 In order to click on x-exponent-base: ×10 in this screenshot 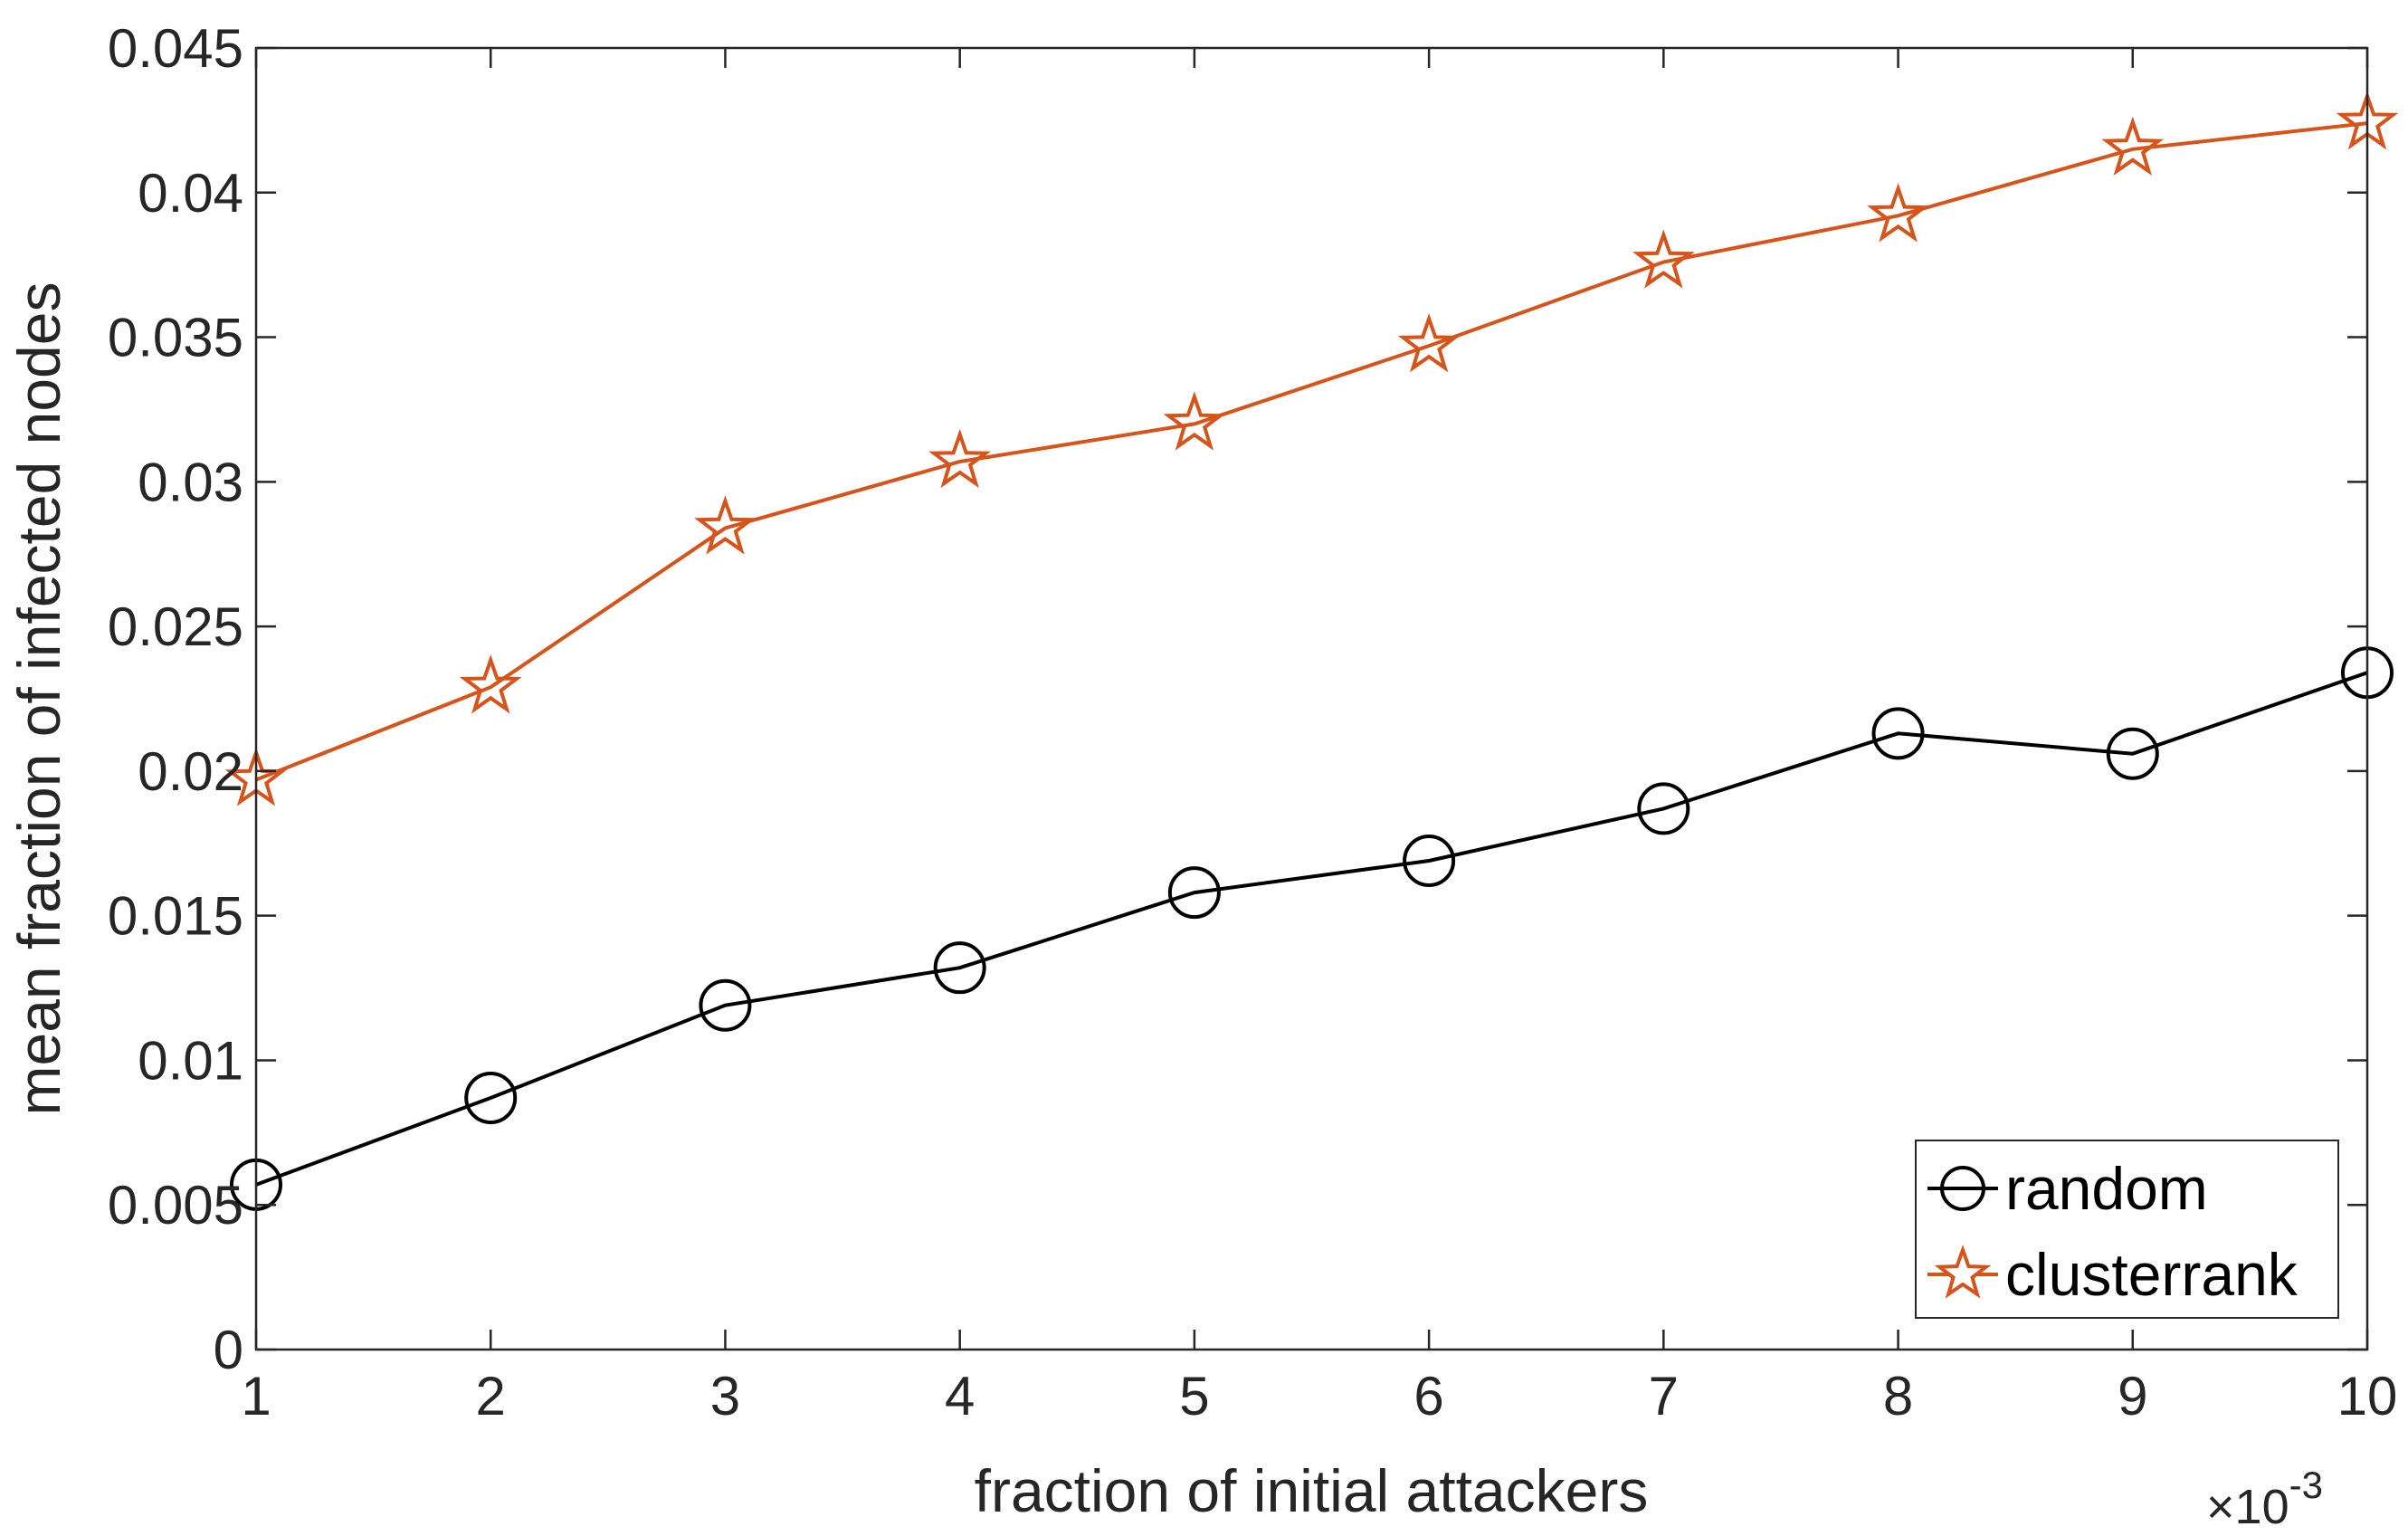, I will do `click(2248, 1507)`.